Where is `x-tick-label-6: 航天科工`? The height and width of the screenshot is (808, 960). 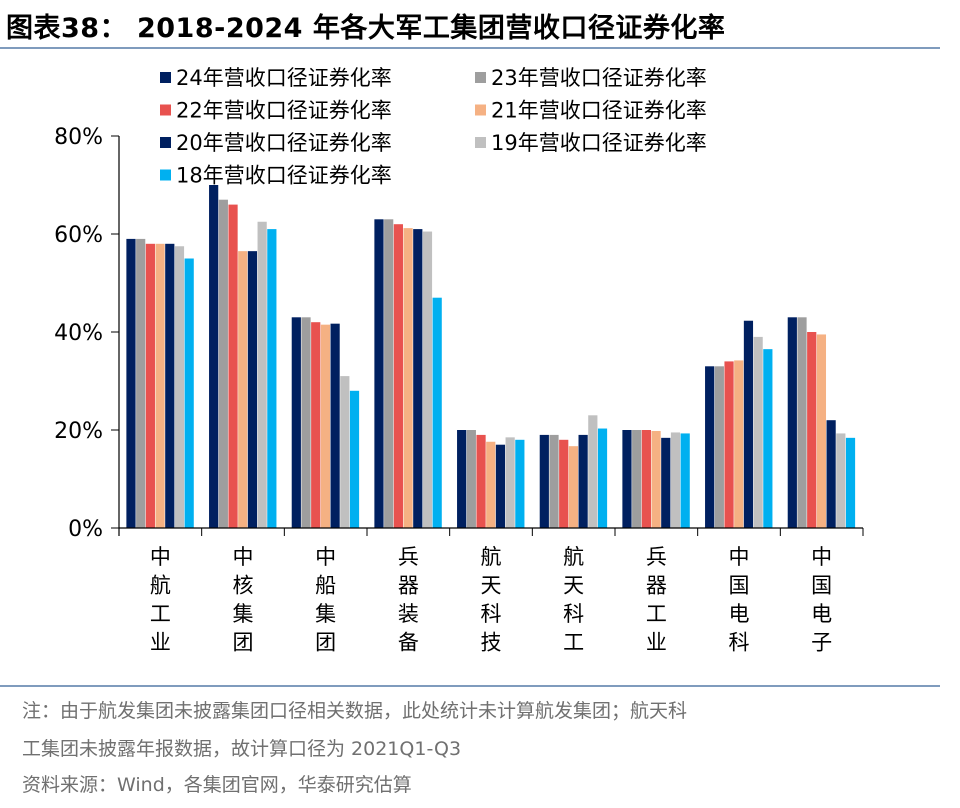 x-tick-label-6: 航天科工 is located at coordinates (573, 600).